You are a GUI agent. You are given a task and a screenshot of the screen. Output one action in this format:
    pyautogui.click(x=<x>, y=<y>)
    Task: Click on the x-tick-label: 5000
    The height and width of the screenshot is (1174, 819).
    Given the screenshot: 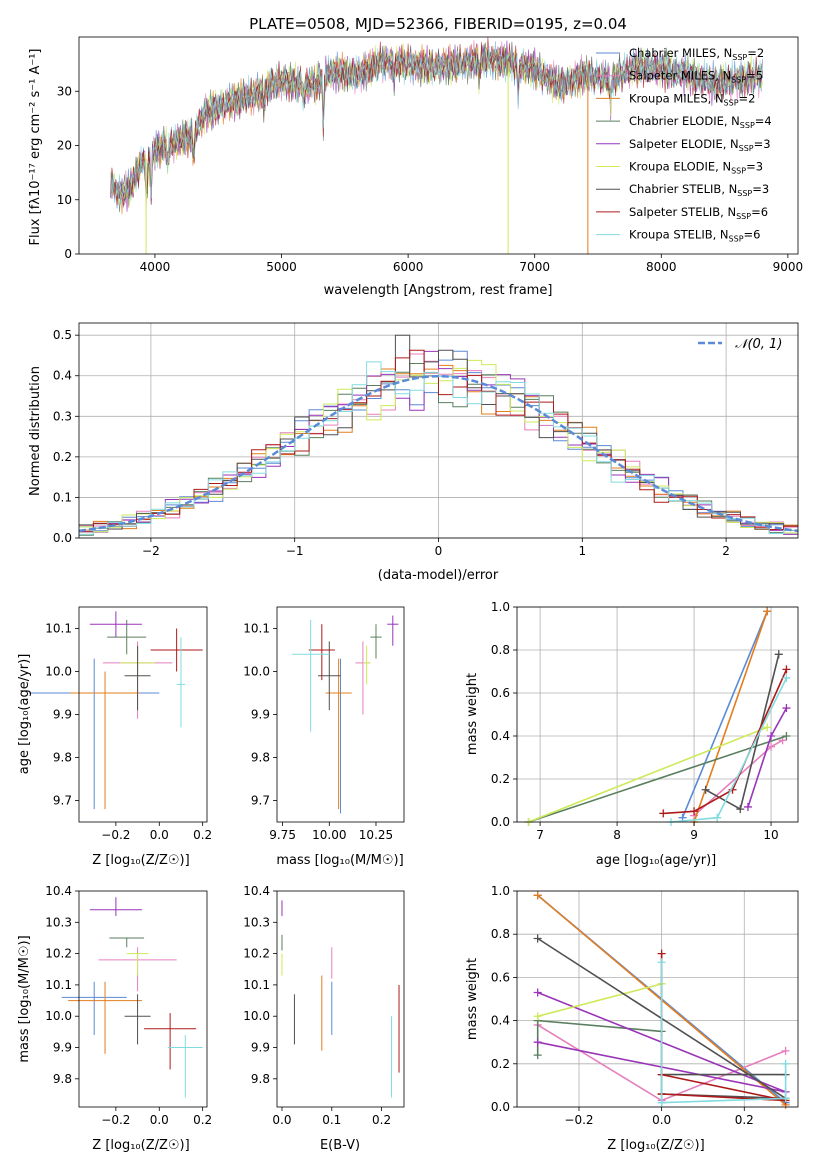 What is the action you would take?
    pyautogui.click(x=281, y=267)
    